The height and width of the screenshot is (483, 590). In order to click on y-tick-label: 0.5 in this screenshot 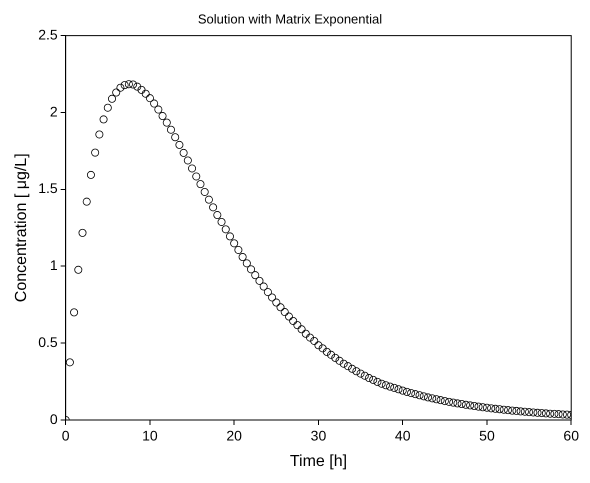, I will do `click(48, 342)`.